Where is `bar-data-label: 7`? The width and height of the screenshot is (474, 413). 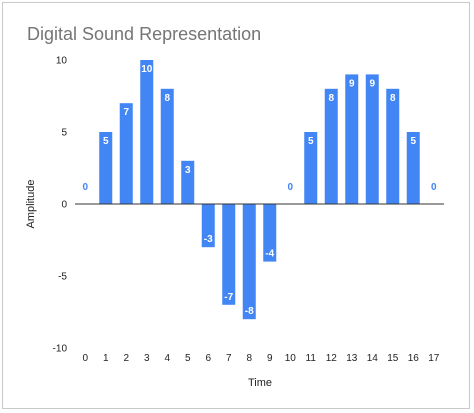 bar-data-label: 7 is located at coordinates (126, 112).